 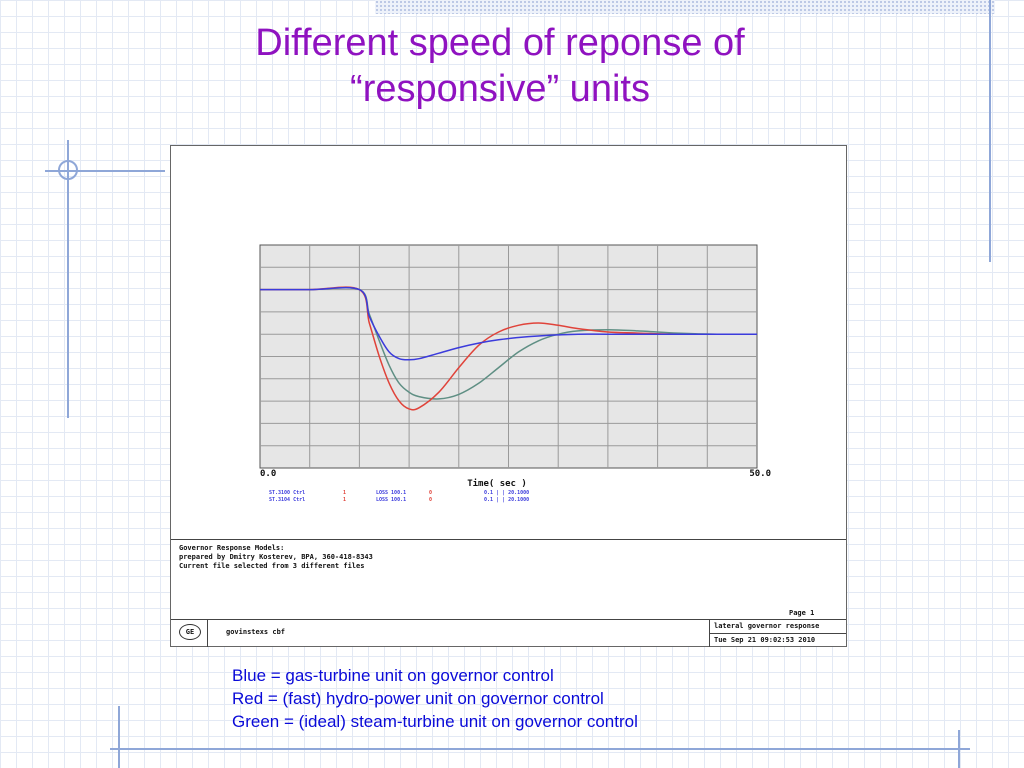 What do you see at coordinates (765, 640) in the screenshot?
I see `footer-right-date: Tue Sep 21 09:02:53 2010` at bounding box center [765, 640].